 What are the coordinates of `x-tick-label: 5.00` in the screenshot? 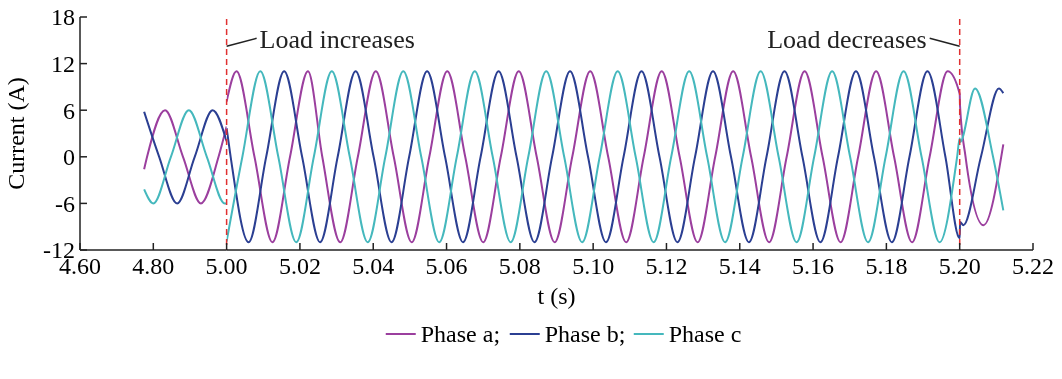 It's located at (226, 266).